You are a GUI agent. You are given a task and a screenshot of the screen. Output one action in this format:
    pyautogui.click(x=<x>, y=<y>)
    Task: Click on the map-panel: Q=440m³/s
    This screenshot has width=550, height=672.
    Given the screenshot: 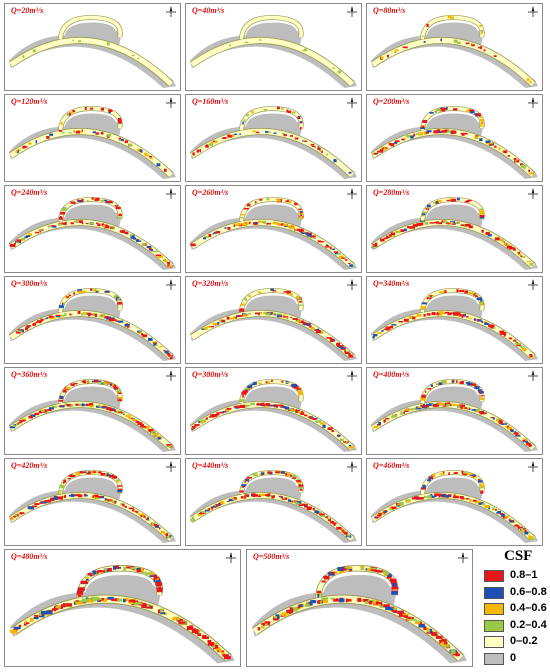 What is the action you would take?
    pyautogui.click(x=273, y=502)
    